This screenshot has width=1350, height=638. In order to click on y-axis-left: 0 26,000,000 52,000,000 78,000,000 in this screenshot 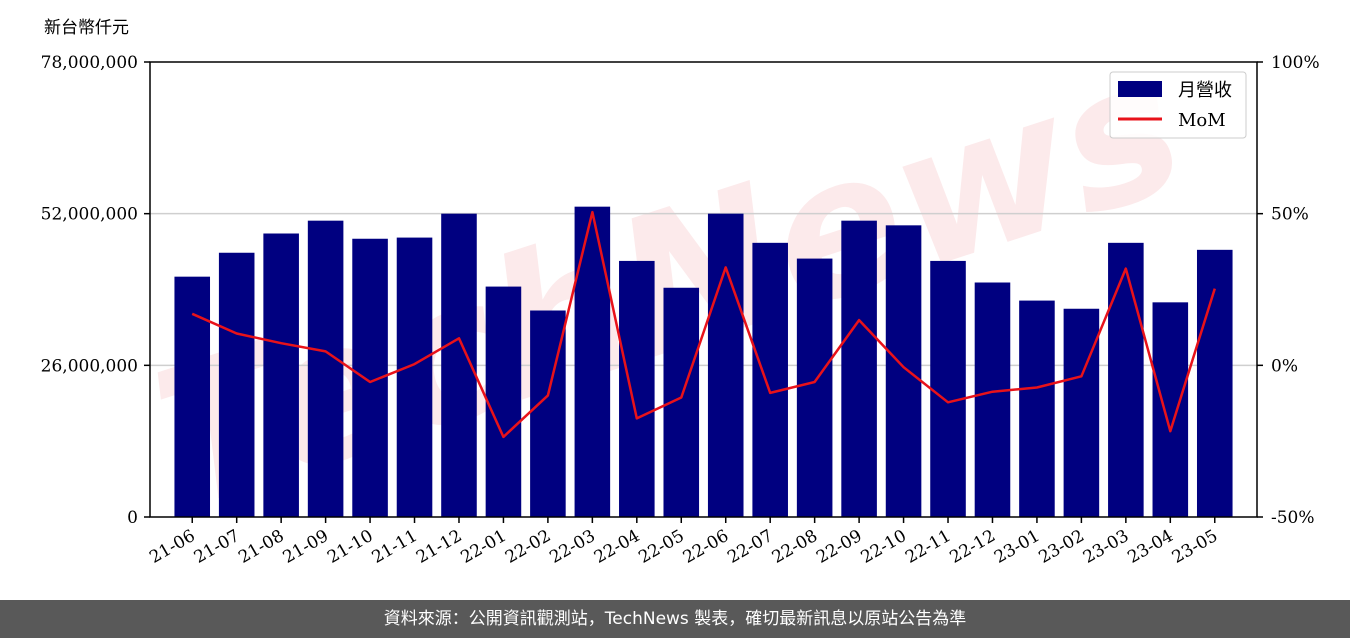, I will do `click(95, 290)`.